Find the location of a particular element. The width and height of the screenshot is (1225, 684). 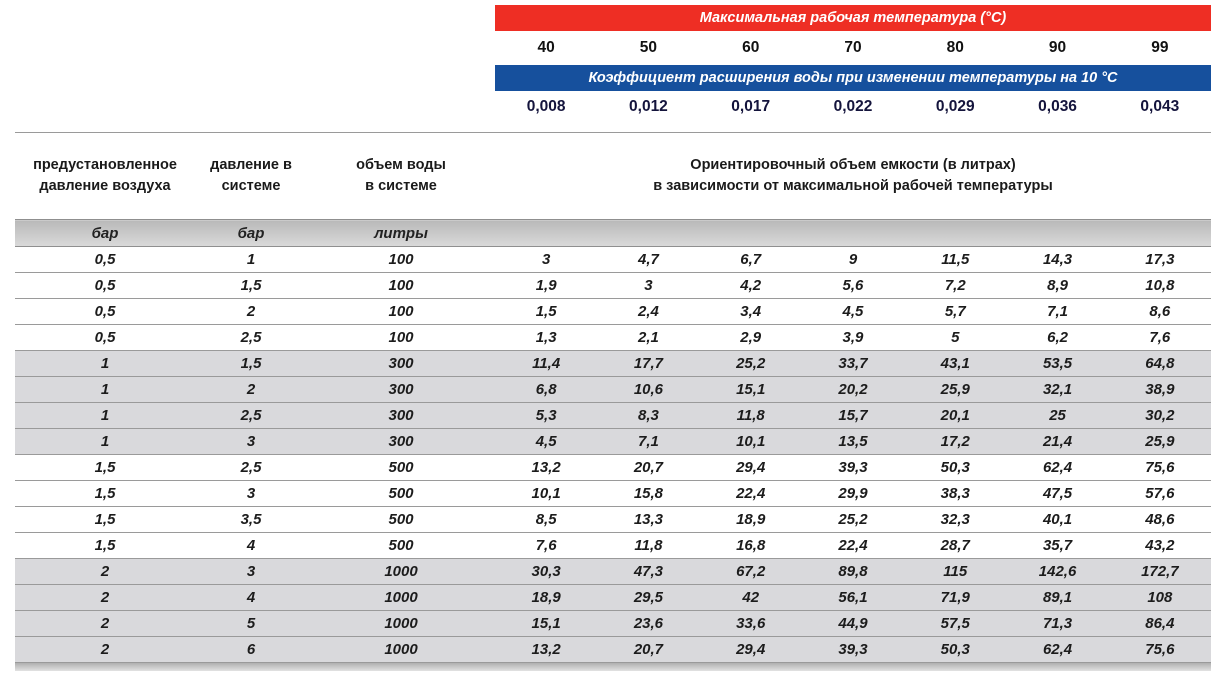

temperature-value: 50 is located at coordinates (648, 47).